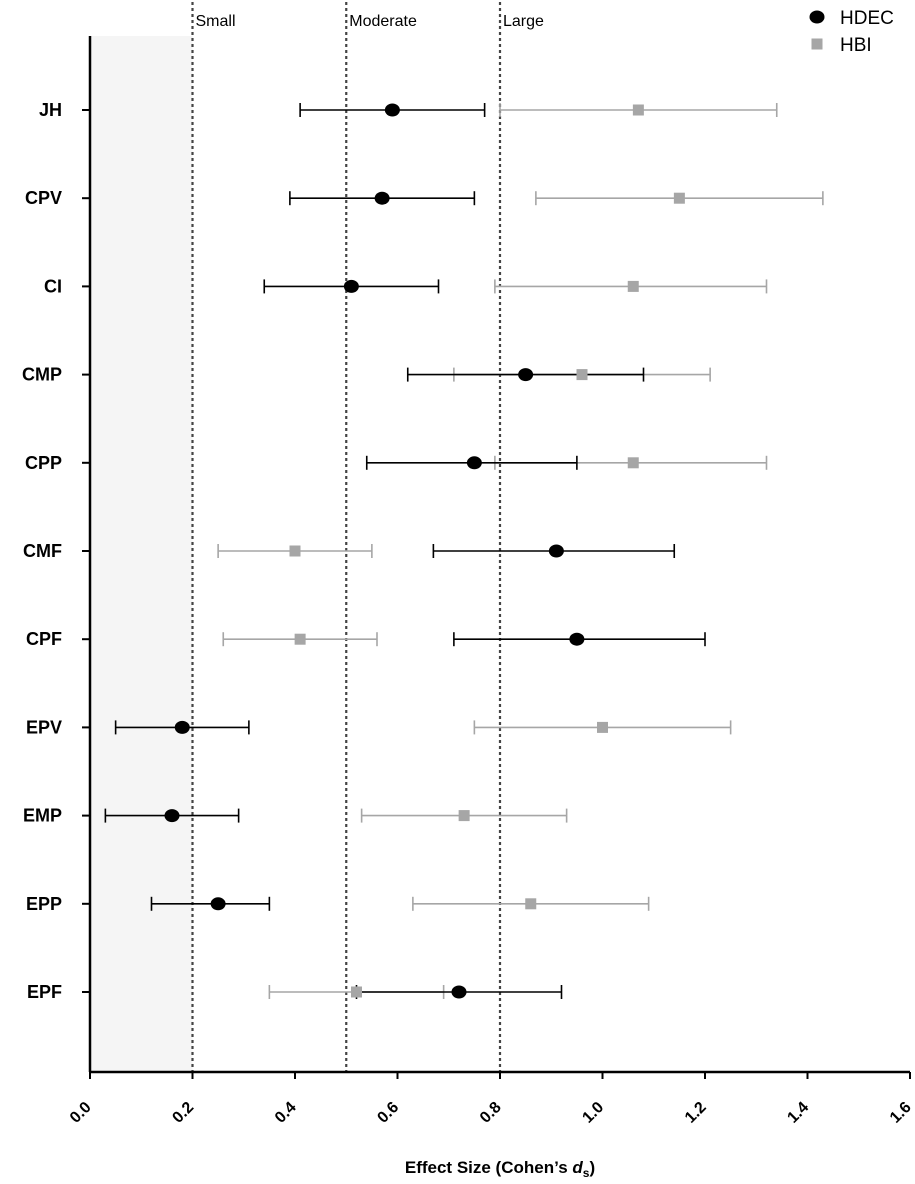  Describe the element at coordinates (44, 727) in the screenshot. I see `y-tick-label-epv: EPV` at that location.